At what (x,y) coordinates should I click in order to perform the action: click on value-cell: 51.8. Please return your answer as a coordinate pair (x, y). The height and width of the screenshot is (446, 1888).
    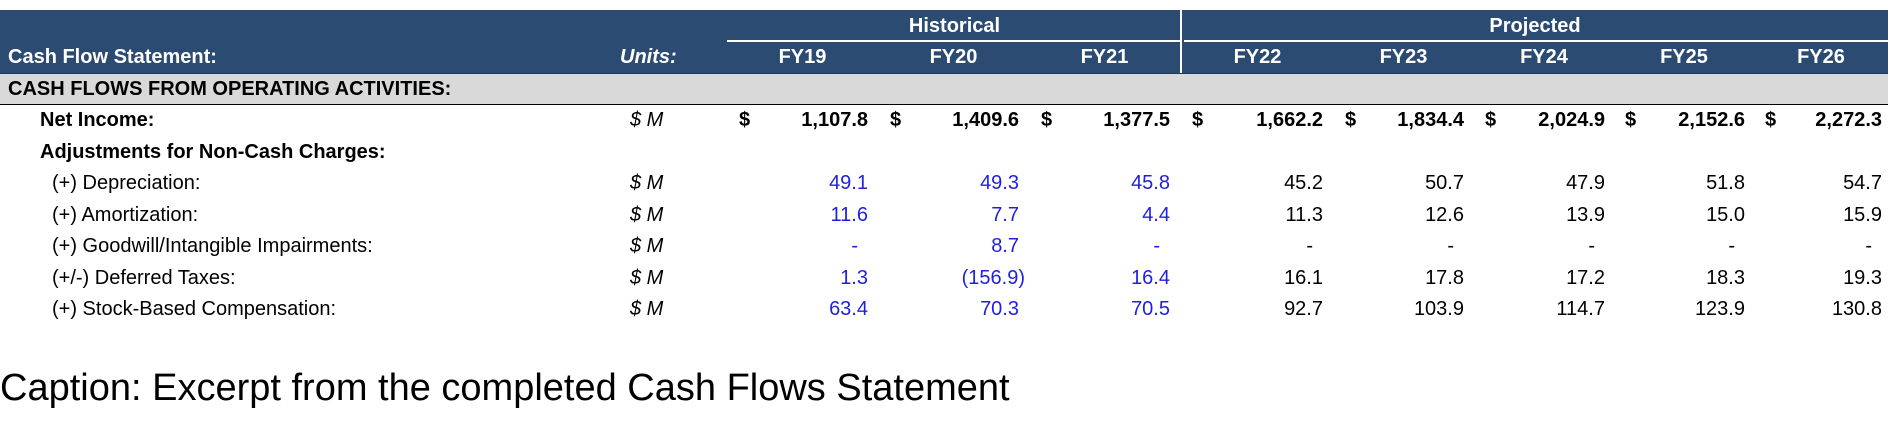
    Looking at the image, I should click on (1725, 183).